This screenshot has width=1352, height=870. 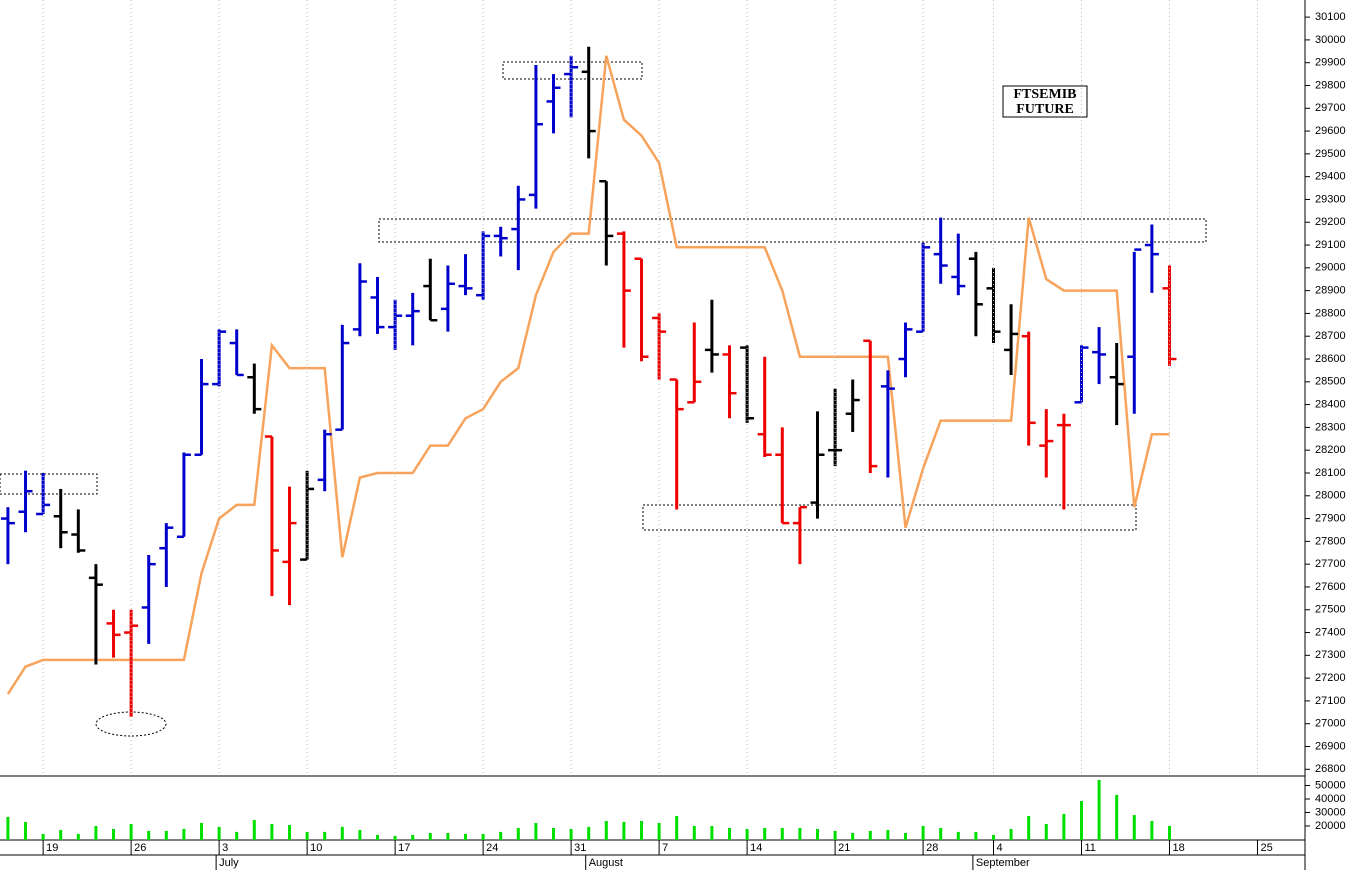 I want to click on month-label: August, so click(x=606, y=863).